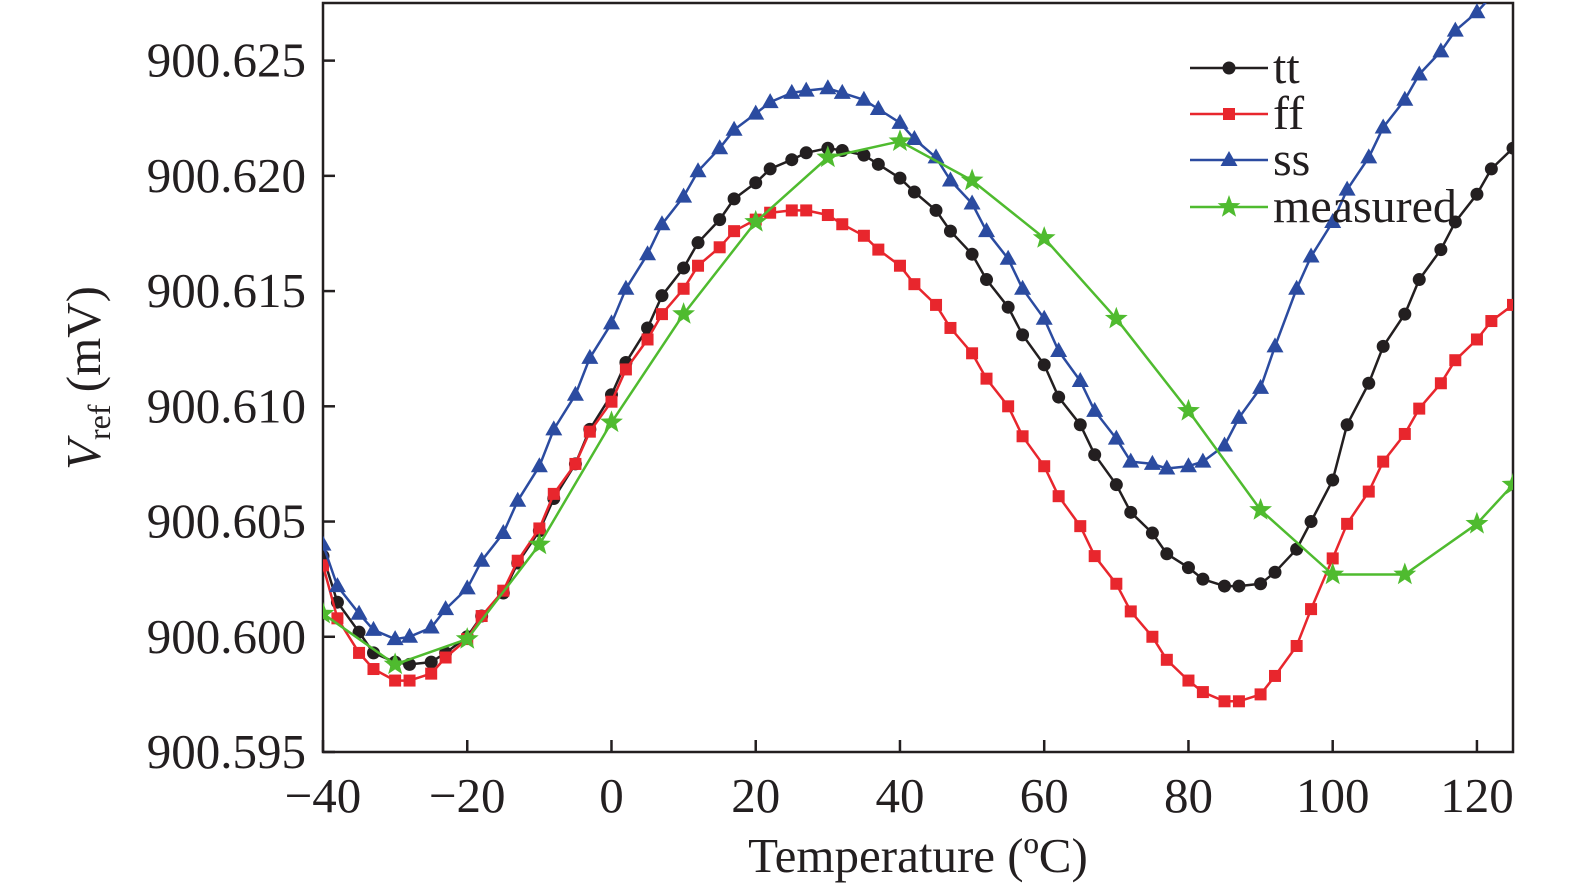 The image size is (1575, 896). What do you see at coordinates (83, 345) in the screenshot?
I see `y-axis-title-unit: (mV)` at bounding box center [83, 345].